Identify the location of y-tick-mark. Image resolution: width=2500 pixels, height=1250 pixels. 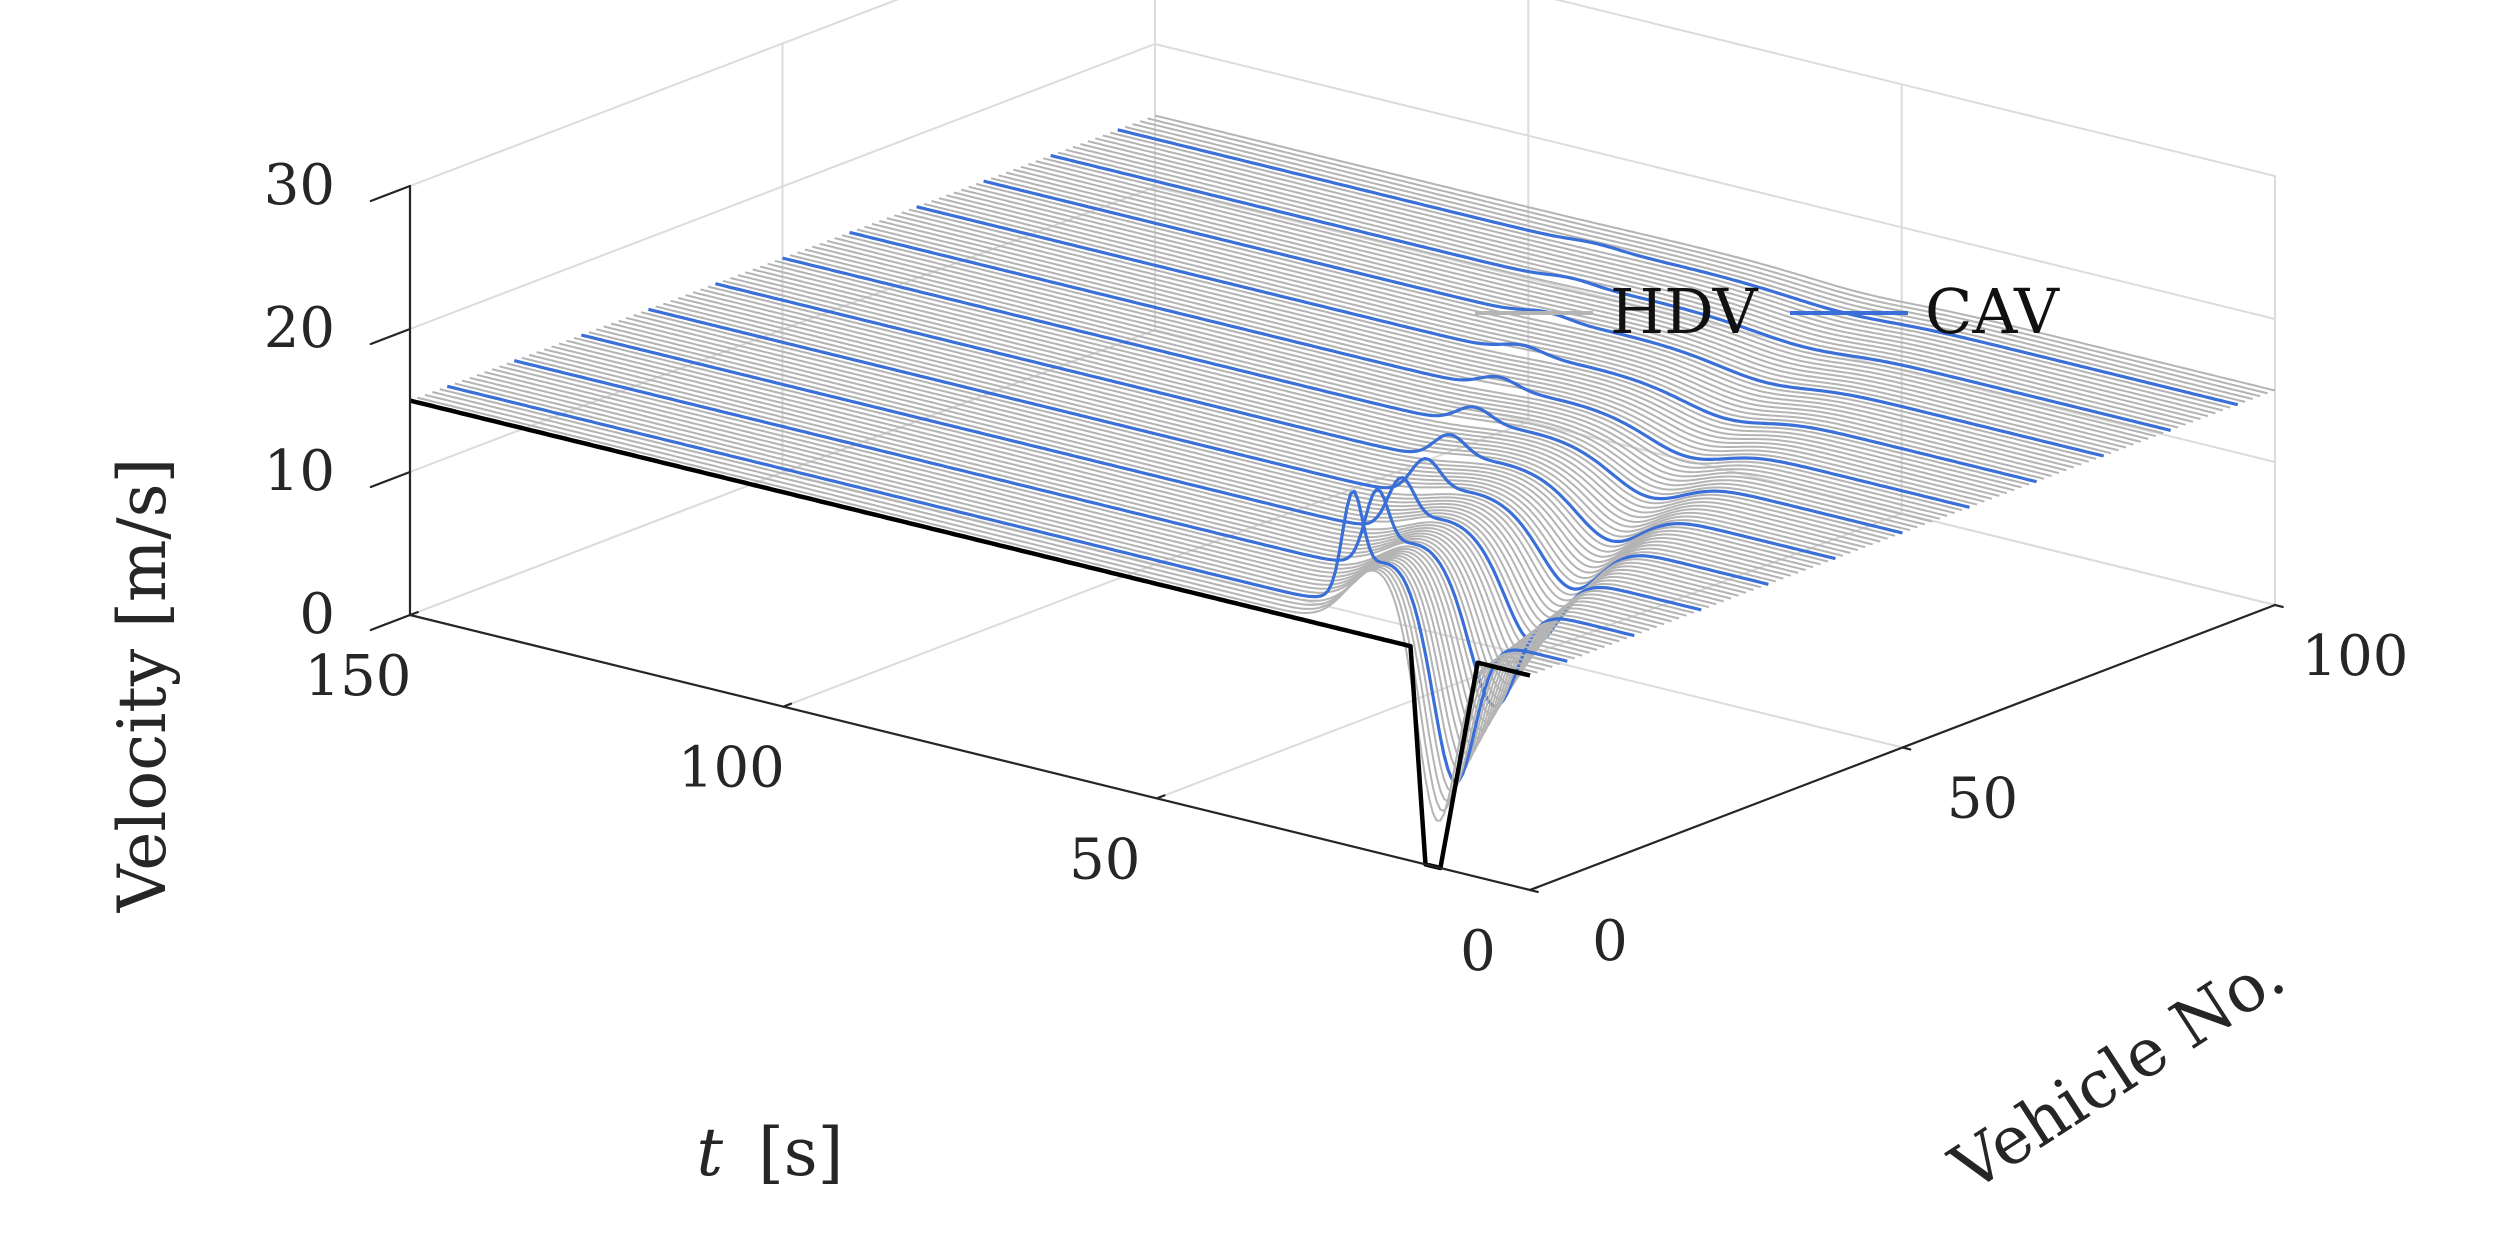
(2278, 606).